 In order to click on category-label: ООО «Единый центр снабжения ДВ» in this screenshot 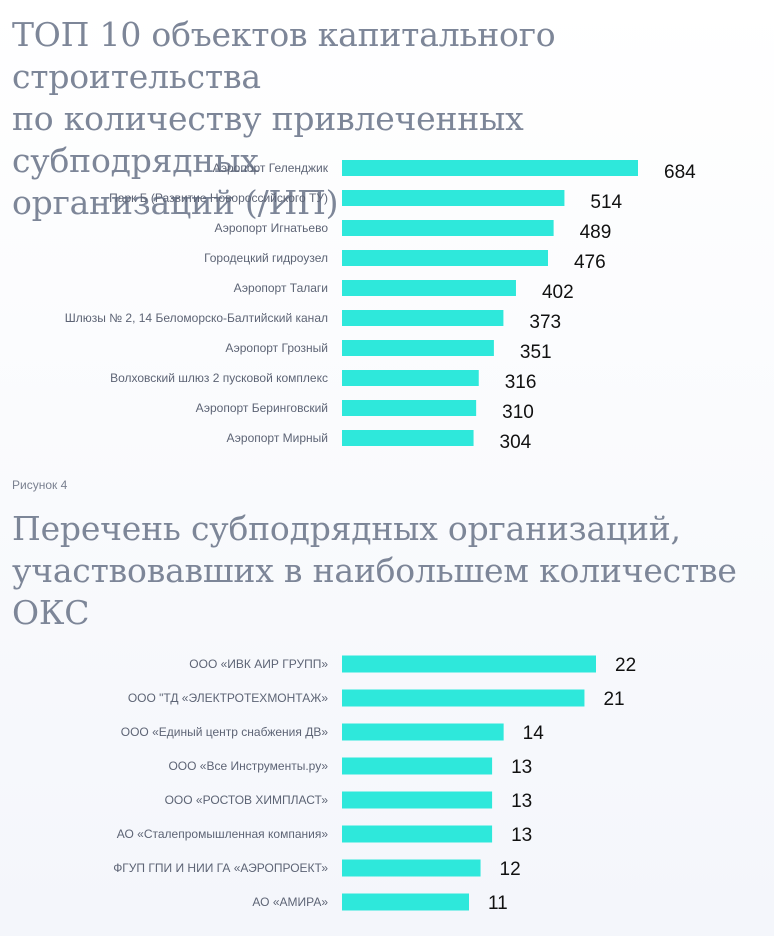, I will do `click(225, 732)`.